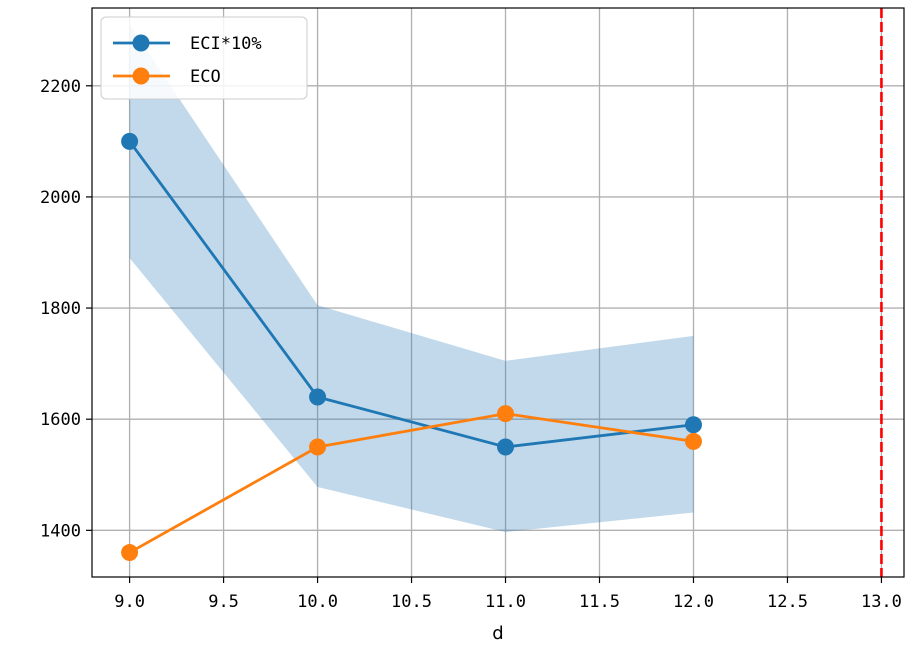 The width and height of the screenshot is (920, 655). I want to click on y-tick-label: 1400, so click(60, 531).